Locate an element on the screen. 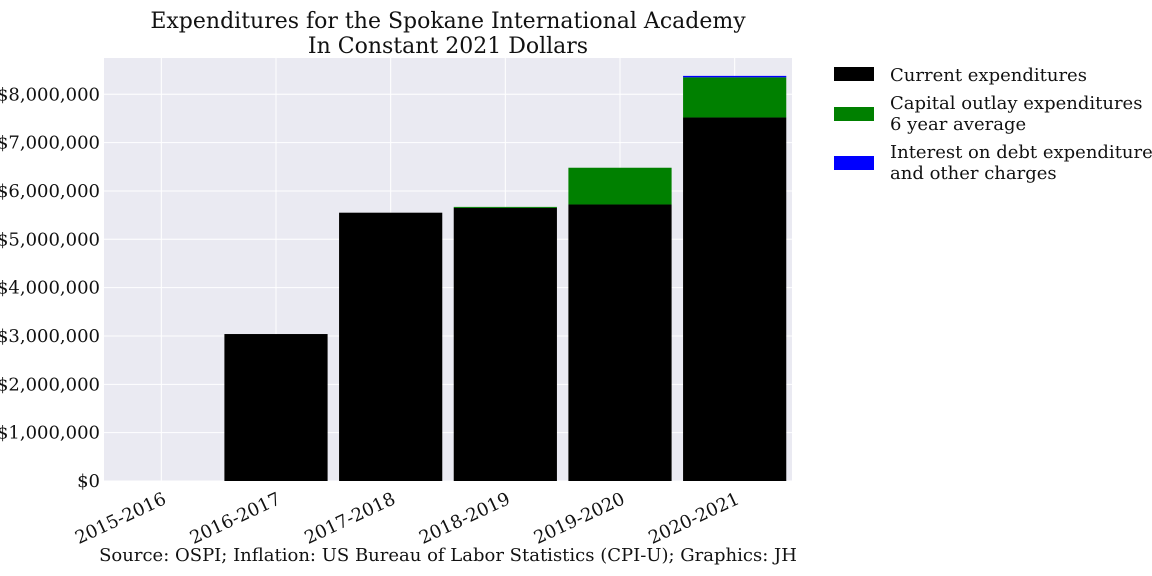 Image resolution: width=1152 pixels, height=576 pixels. y-tick-label: $0 is located at coordinates (88, 481).